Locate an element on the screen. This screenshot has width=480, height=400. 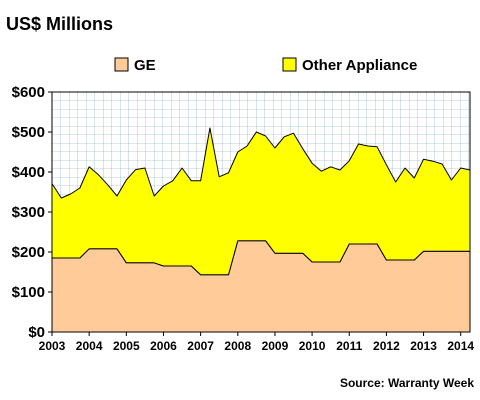
x-tick-label: 2003 is located at coordinates (52, 346).